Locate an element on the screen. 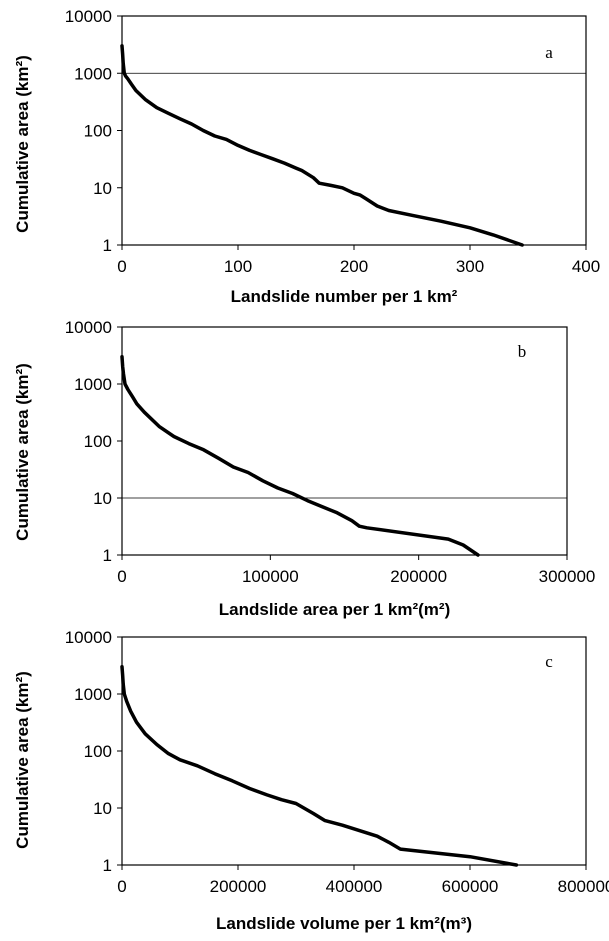 This screenshot has width=609, height=941. chart-a-panel-label: a is located at coordinates (549, 52).